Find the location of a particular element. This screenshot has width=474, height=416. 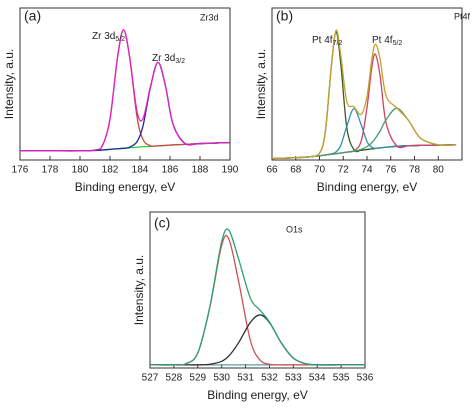

x-tick-label: 80 is located at coordinates (439, 170).